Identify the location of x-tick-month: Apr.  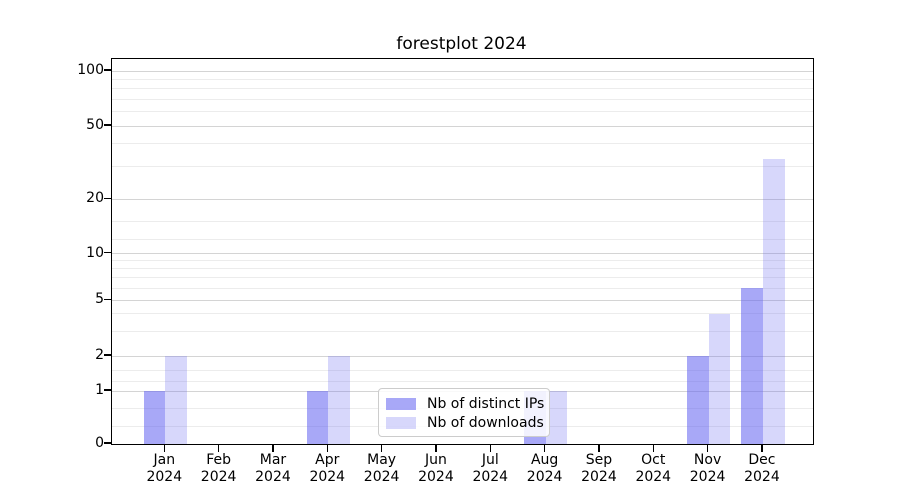
(327, 460).